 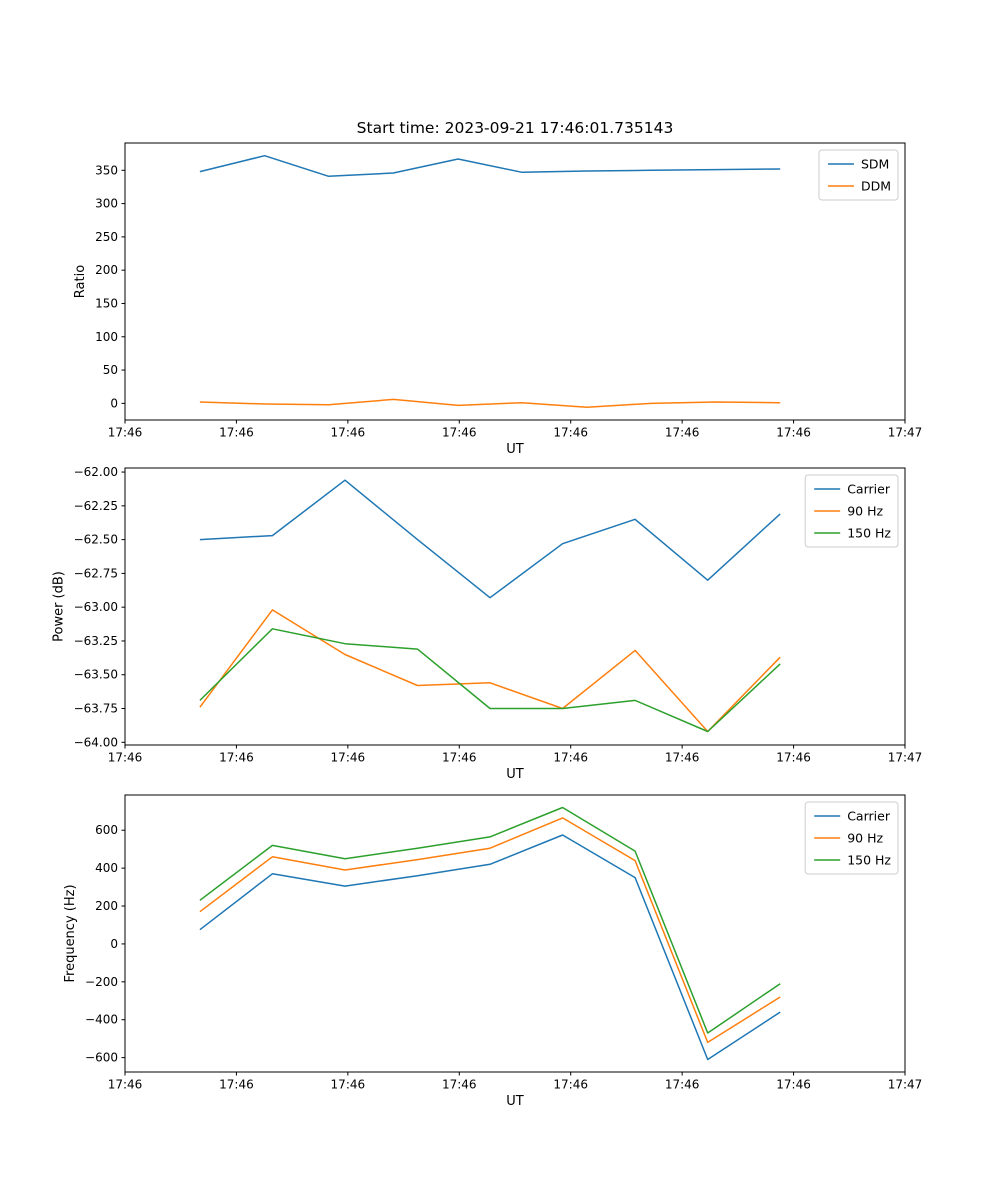 What do you see at coordinates (96, 709) in the screenshot?
I see `y-tick-label: −63.75` at bounding box center [96, 709].